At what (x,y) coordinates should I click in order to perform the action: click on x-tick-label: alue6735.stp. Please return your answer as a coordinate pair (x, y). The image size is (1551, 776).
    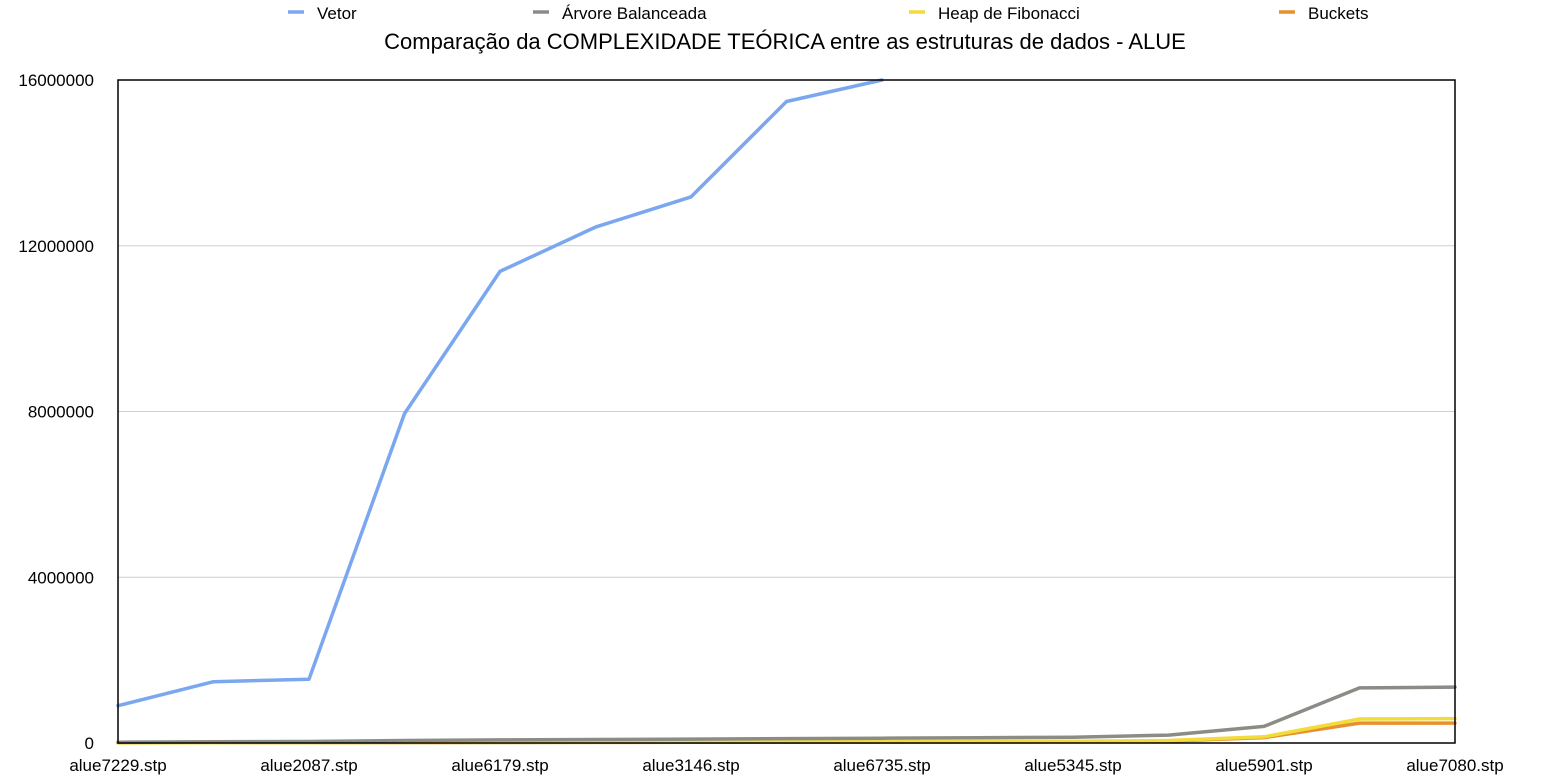
    Looking at the image, I should click on (881, 765).